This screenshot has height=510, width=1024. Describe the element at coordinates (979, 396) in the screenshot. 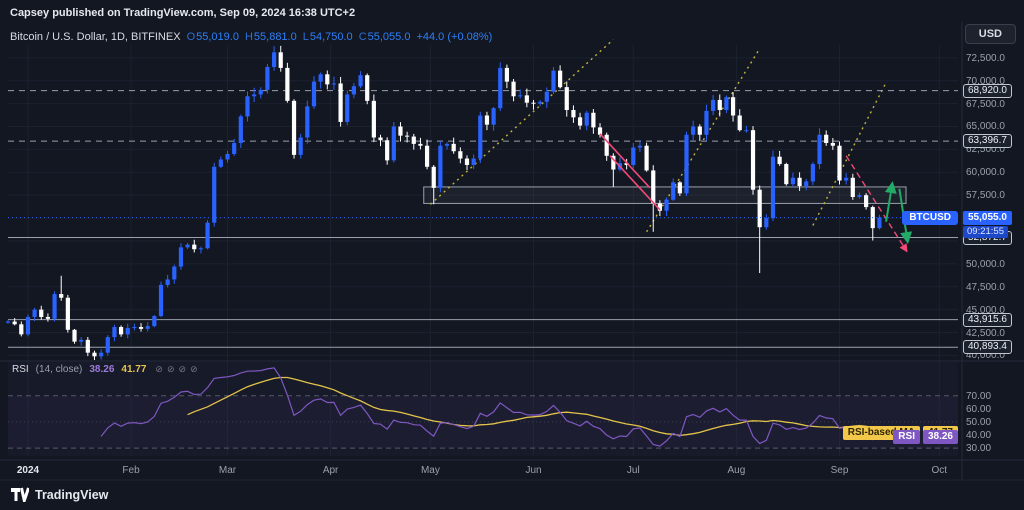

I see `rsi-axis-label: 70.00` at that location.